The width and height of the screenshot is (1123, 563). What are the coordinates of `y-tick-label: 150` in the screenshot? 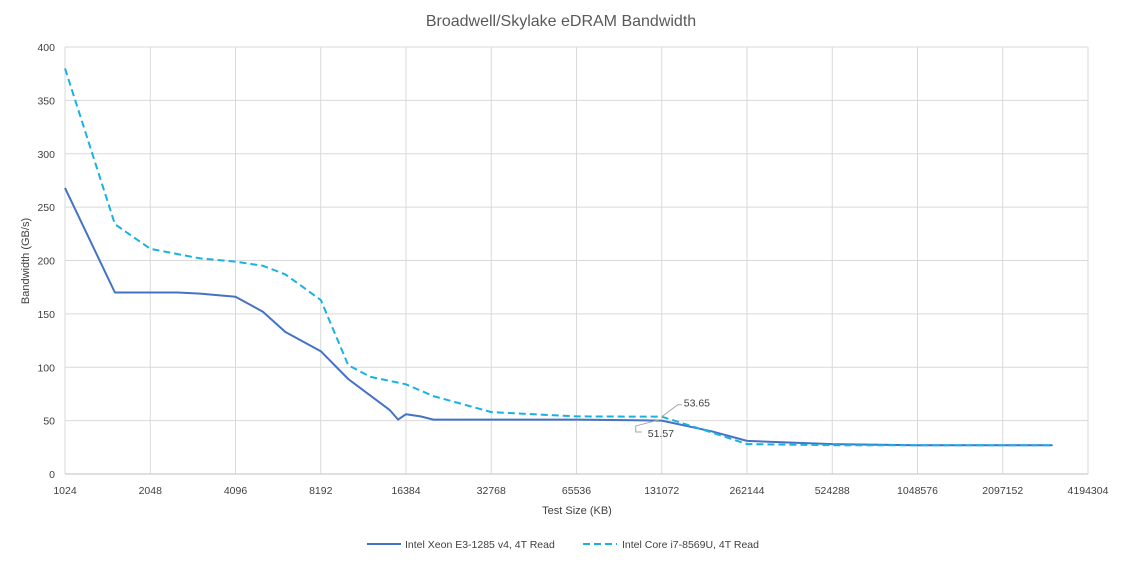 It's located at (46, 315).